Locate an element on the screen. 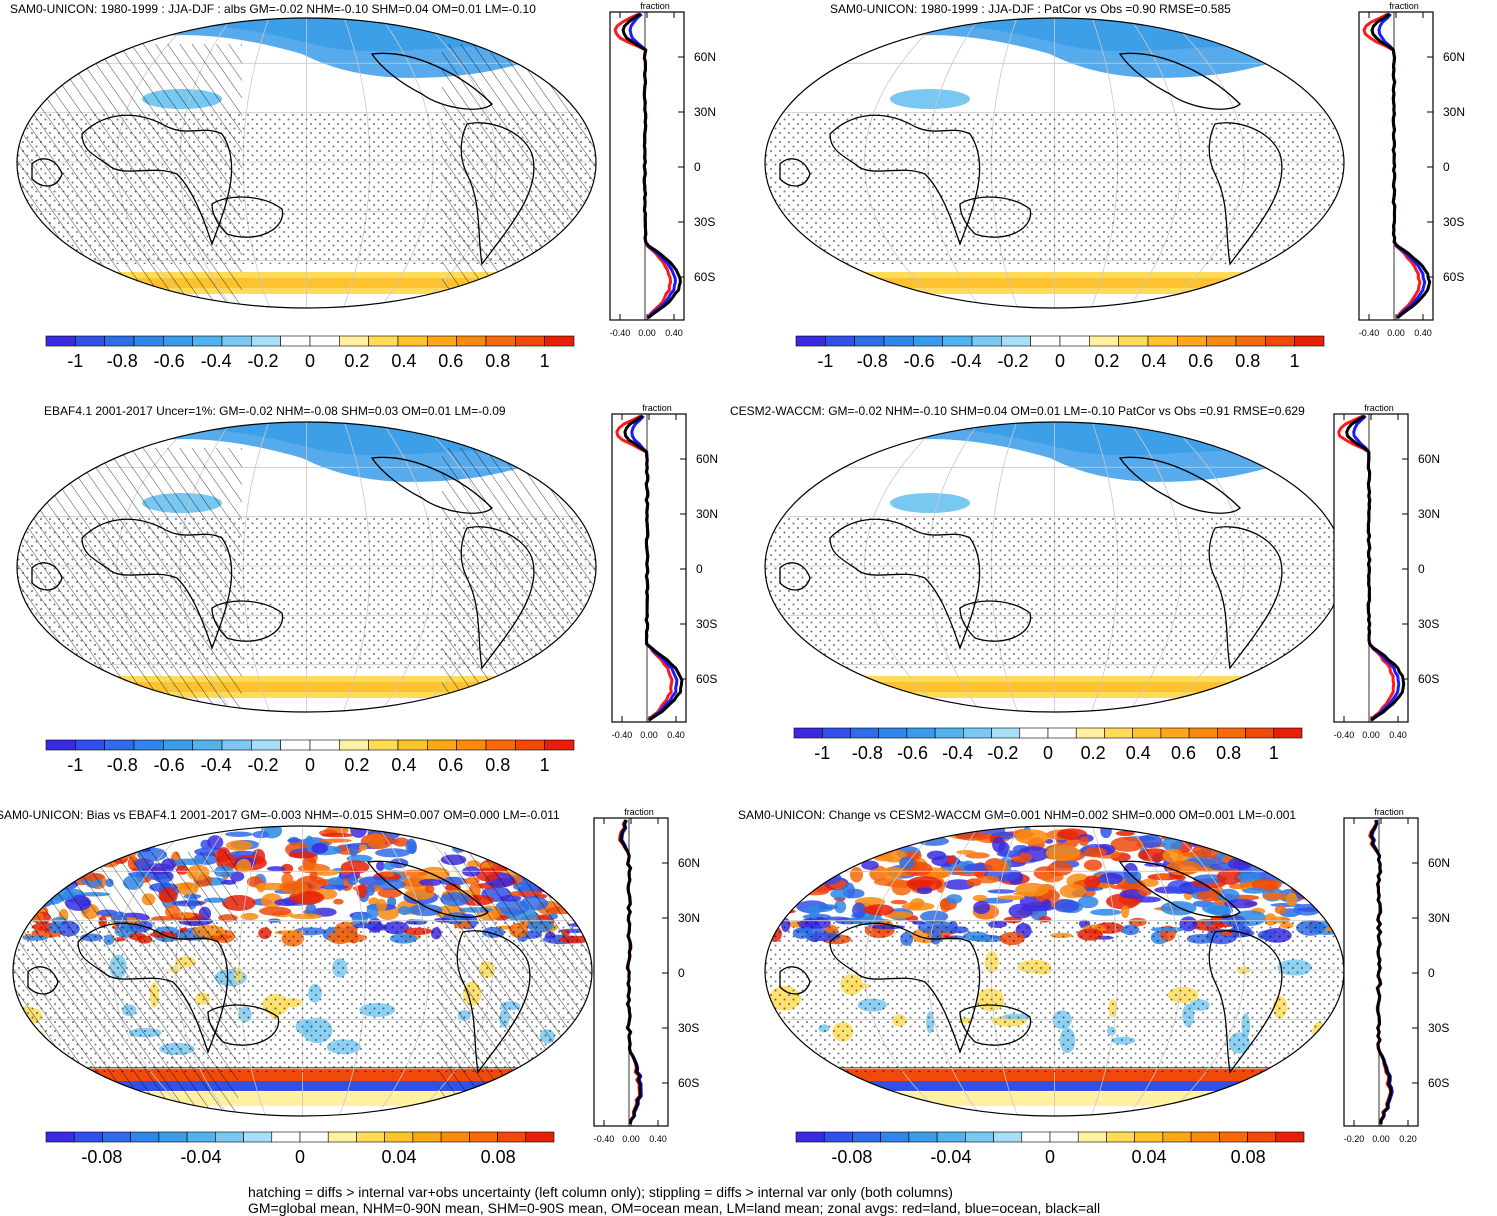 This screenshot has width=1497, height=1216. zonal-x-tick-label: -0.20 is located at coordinates (1354, 1139).